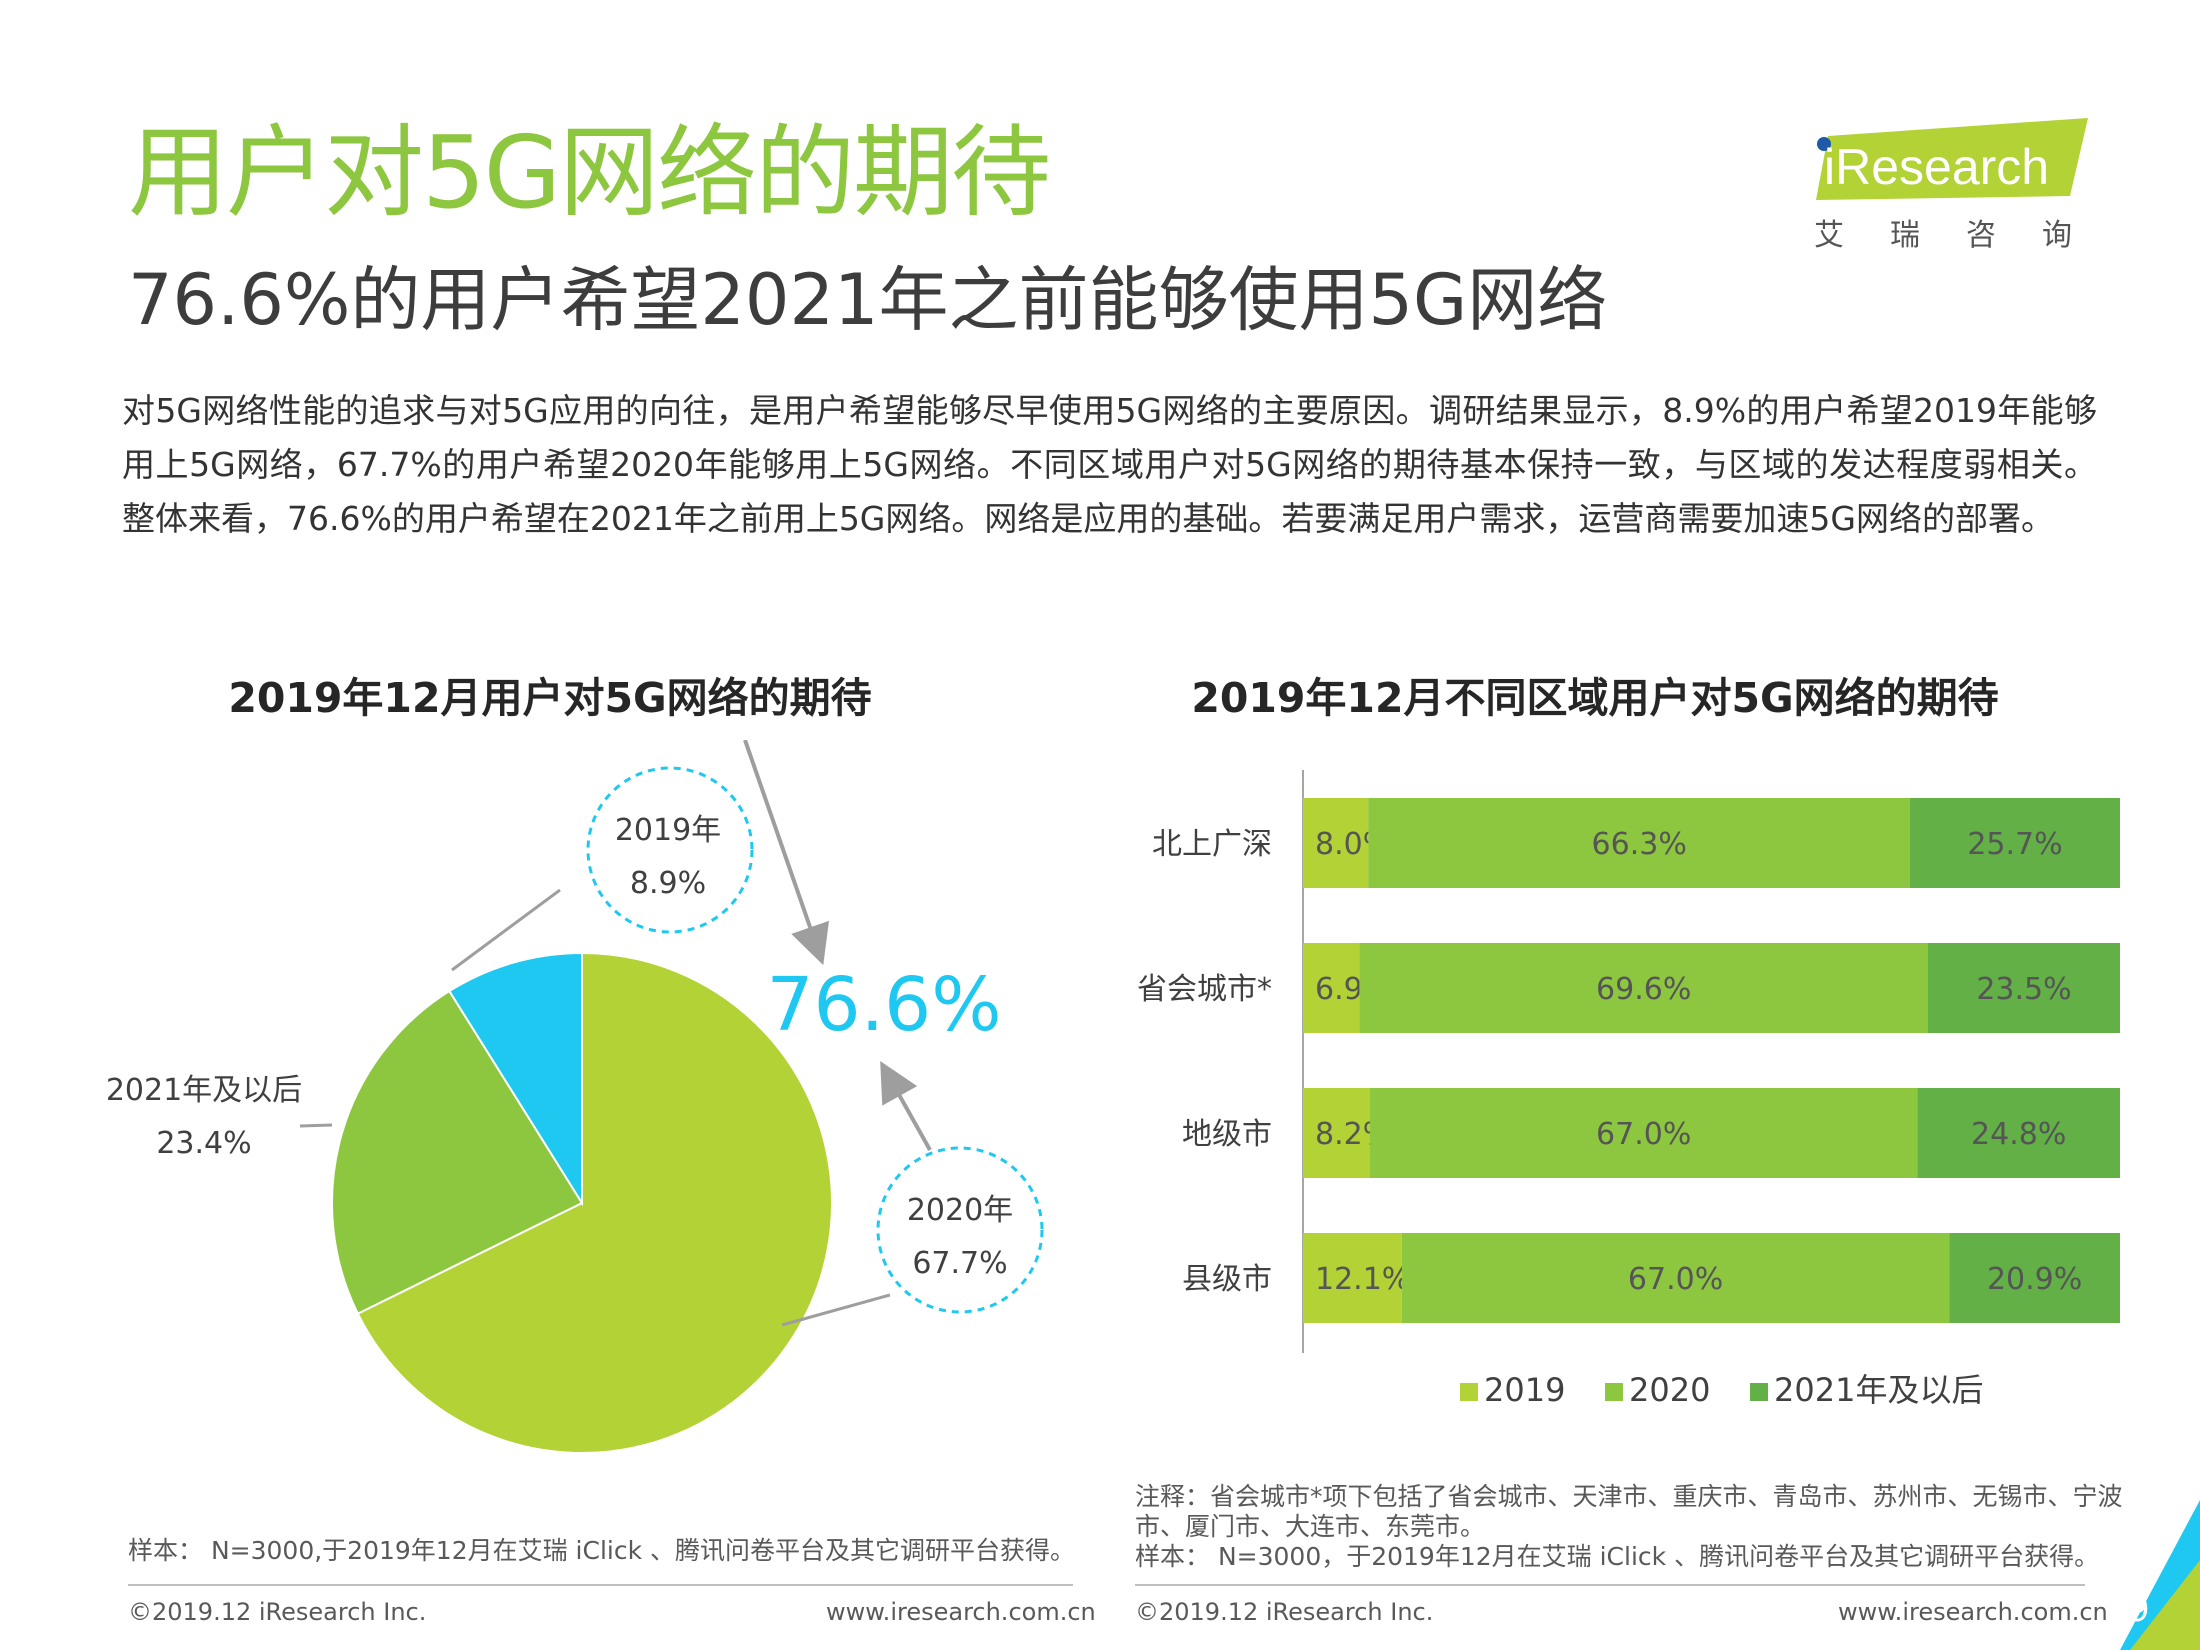 Image resolution: width=2200 pixels, height=1650 pixels. I want to click on logo-chinese-text: 艾瑞咨询, so click(1966, 235).